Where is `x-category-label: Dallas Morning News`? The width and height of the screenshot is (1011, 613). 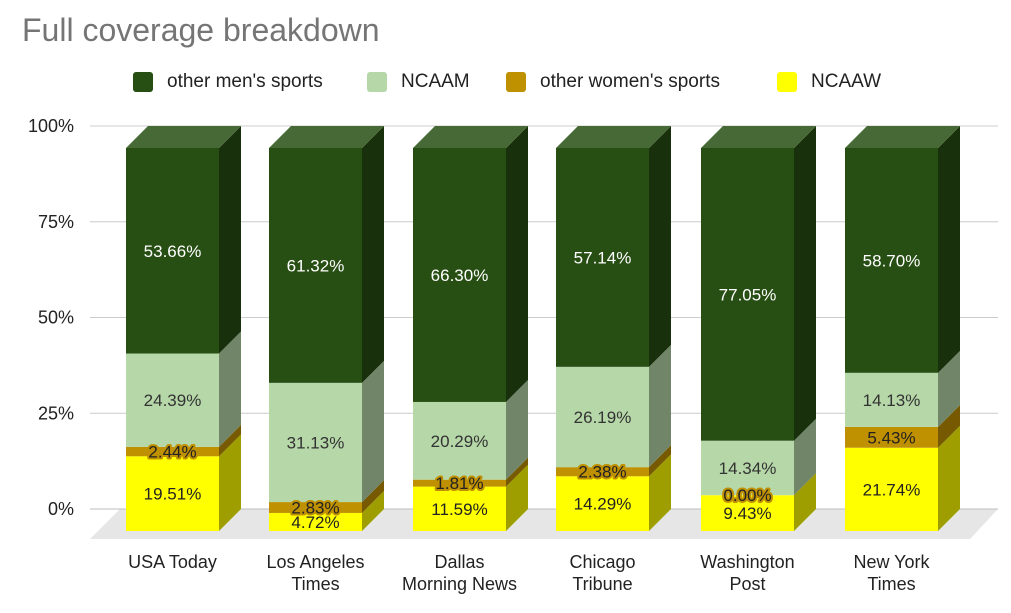
x-category-label: Dallas Morning News is located at coordinates (459, 573).